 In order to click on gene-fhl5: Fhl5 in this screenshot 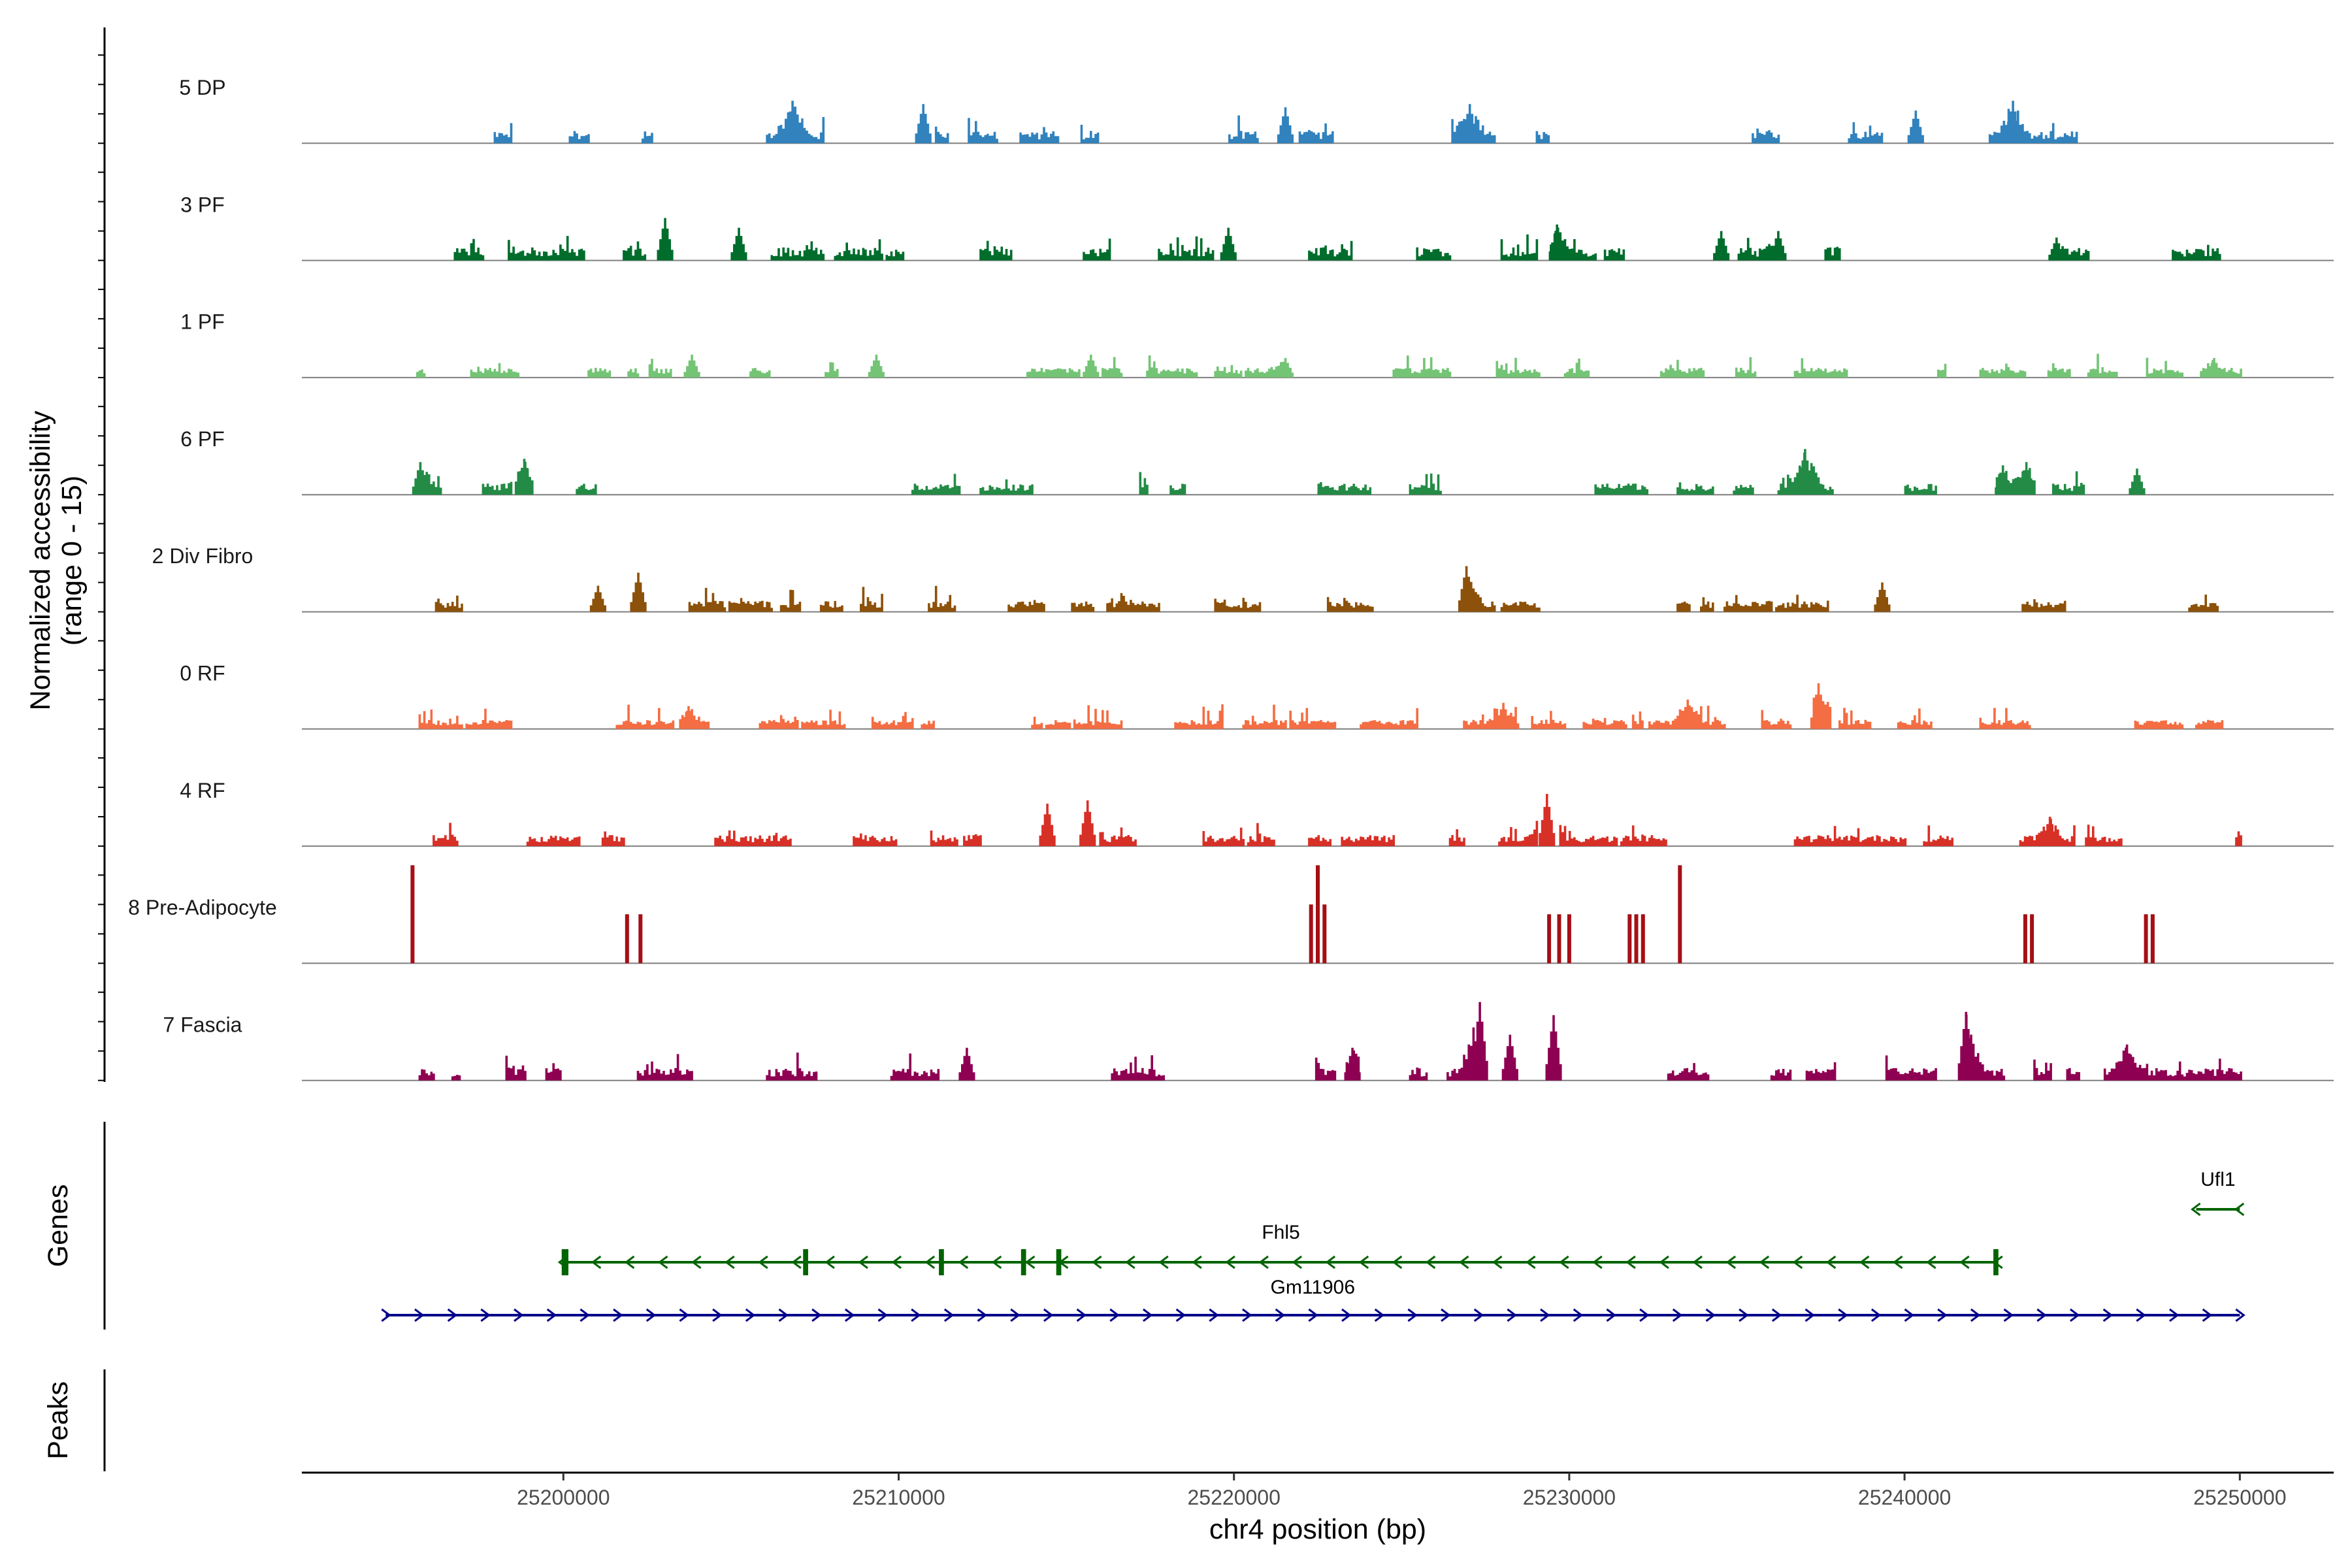, I will do `click(1280, 1248)`.